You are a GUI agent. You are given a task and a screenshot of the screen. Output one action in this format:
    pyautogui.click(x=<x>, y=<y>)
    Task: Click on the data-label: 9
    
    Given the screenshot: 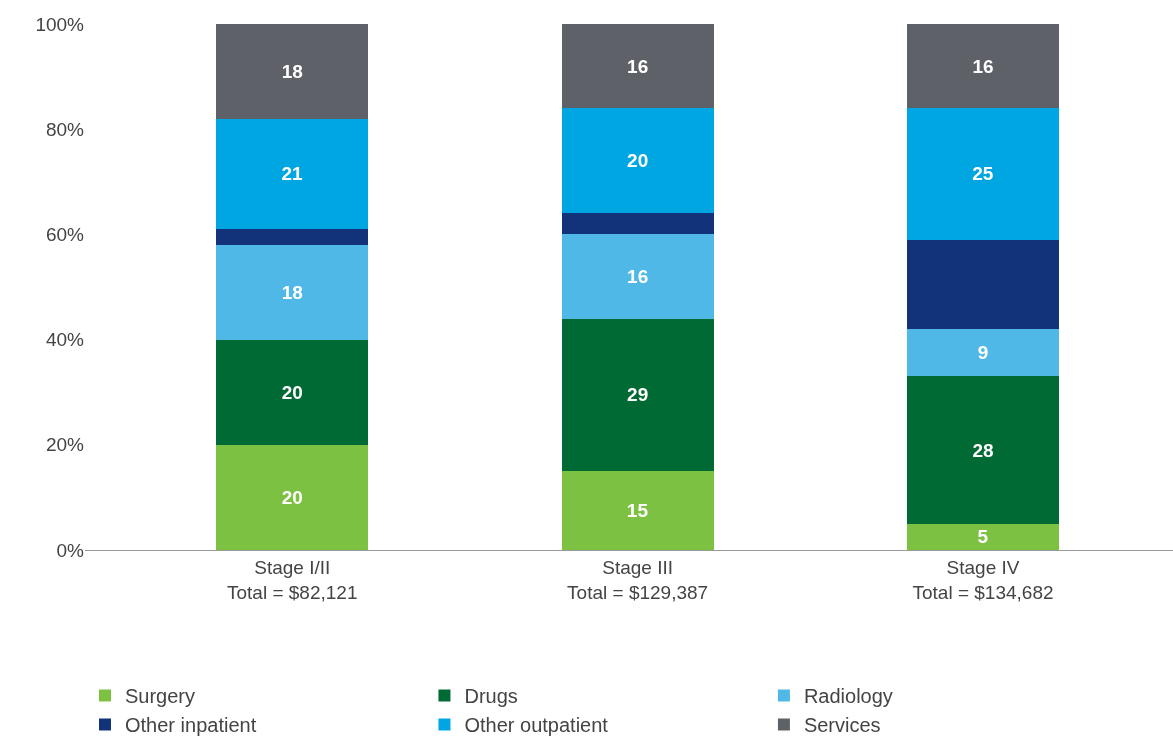 What is the action you would take?
    pyautogui.click(x=983, y=353)
    